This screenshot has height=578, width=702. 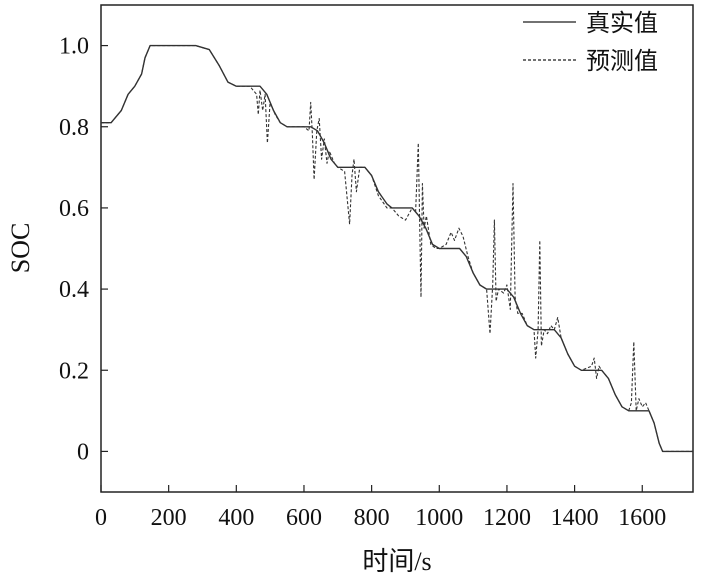 I want to click on x-tick-label: 1200, so click(x=507, y=518).